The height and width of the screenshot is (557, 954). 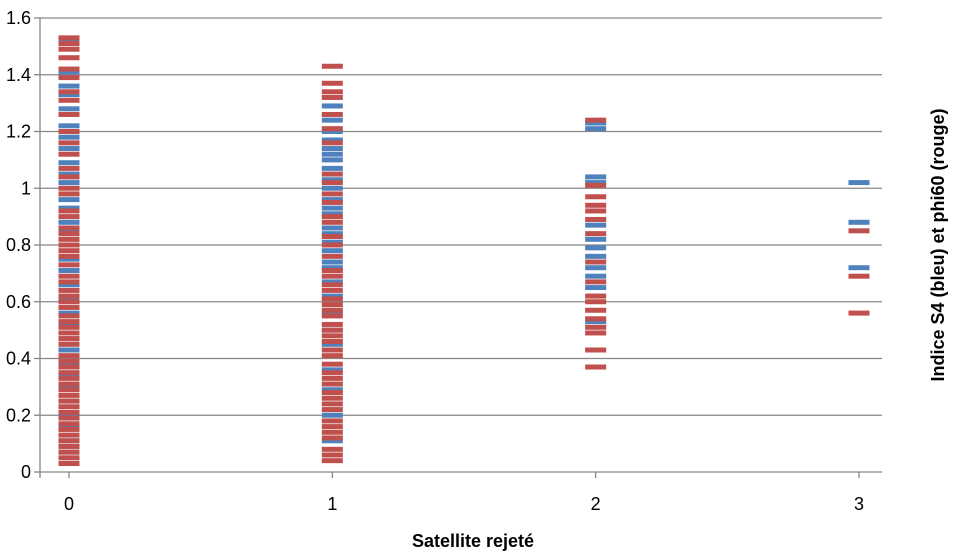 What do you see at coordinates (18, 245) in the screenshot?
I see `y-tick-label: 0.8` at bounding box center [18, 245].